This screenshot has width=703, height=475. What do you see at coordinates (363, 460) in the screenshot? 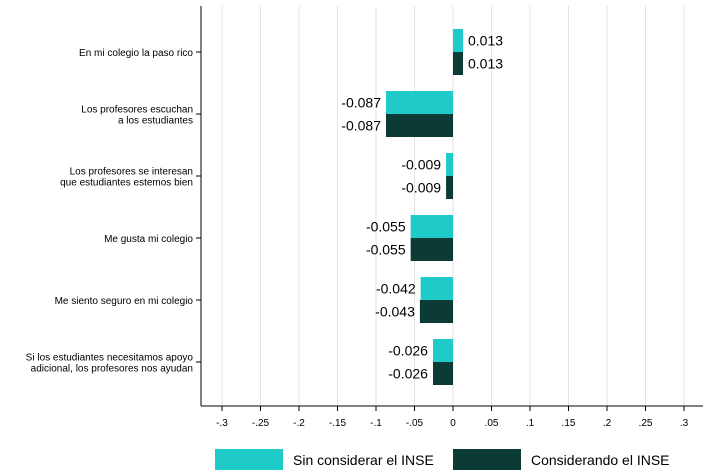
I see `legend-label: Sin considerar el INSE` at bounding box center [363, 460].